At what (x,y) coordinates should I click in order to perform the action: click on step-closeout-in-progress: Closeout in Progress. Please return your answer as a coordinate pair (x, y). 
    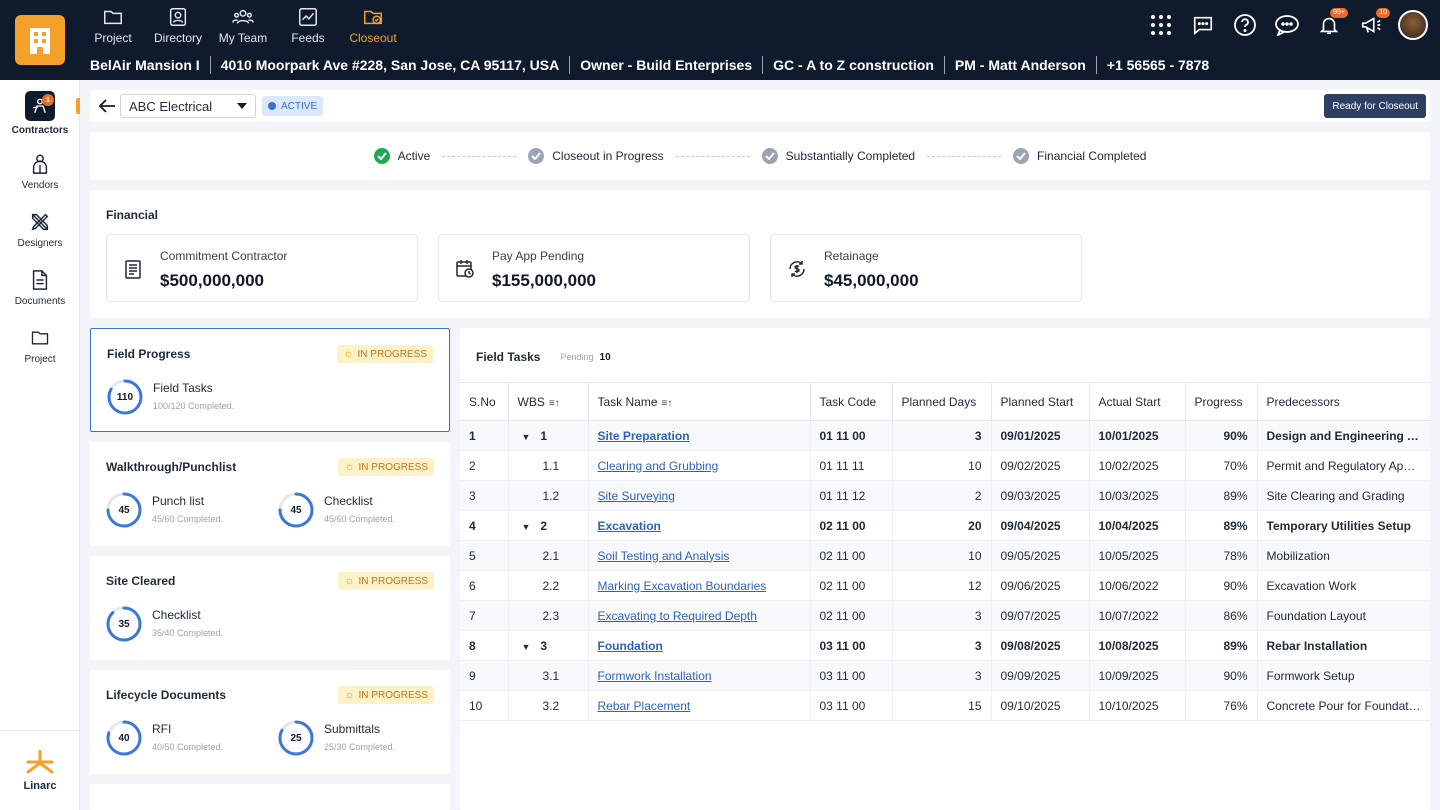
    Looking at the image, I should click on (596, 156).